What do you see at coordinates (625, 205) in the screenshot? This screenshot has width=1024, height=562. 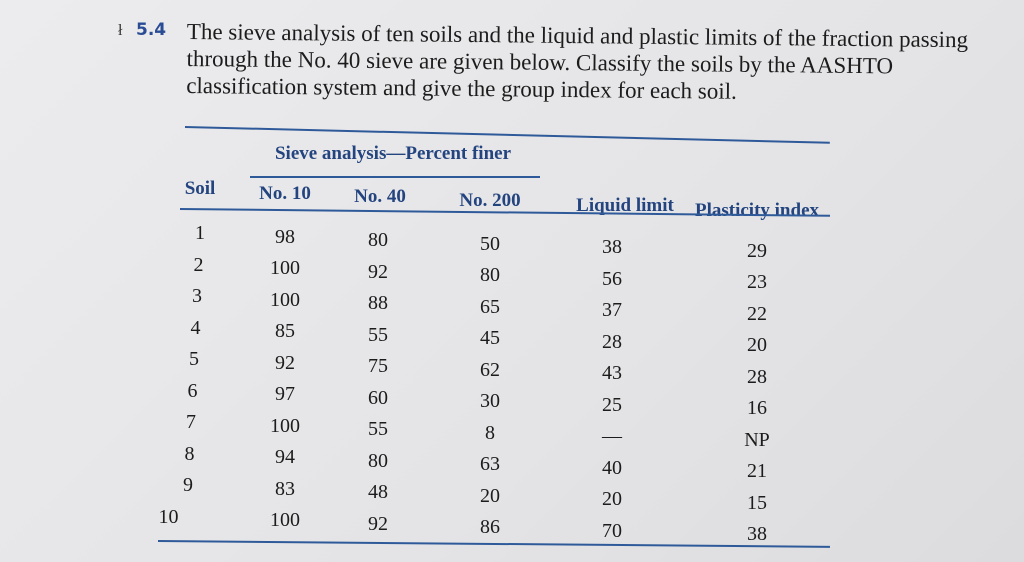 I see `column-header: Liquid limit` at bounding box center [625, 205].